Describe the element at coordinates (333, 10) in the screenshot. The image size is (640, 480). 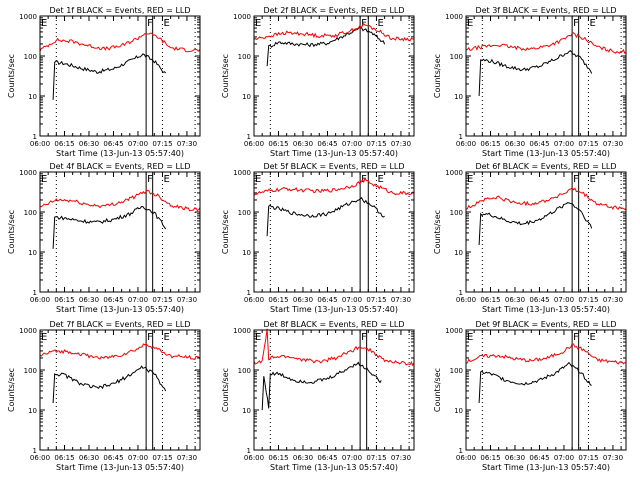
I see `panel-title: Det 2f BLACK = Events, RED = LLD` at that location.